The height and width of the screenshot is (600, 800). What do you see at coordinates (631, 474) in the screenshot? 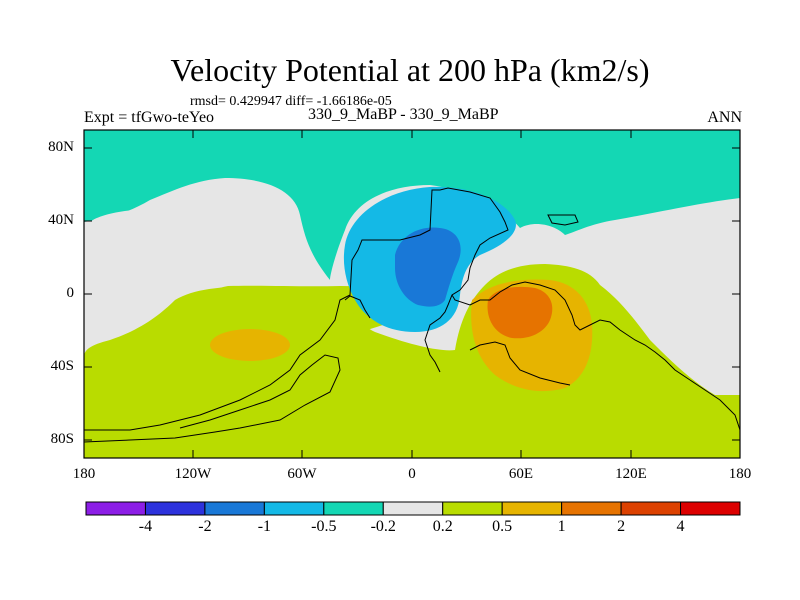
I see `lon-label-120e: 120E` at bounding box center [631, 474].